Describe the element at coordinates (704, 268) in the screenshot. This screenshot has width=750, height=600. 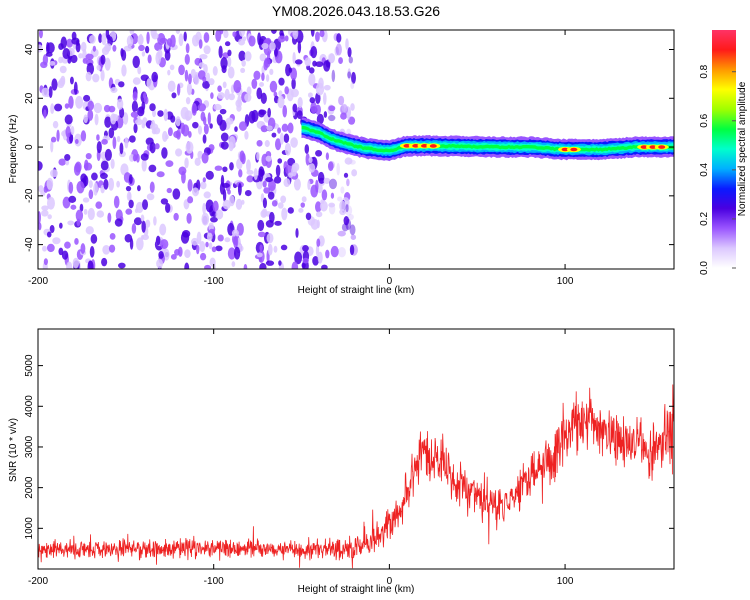
I see `colorbar-tick-label: 0.0` at that location.